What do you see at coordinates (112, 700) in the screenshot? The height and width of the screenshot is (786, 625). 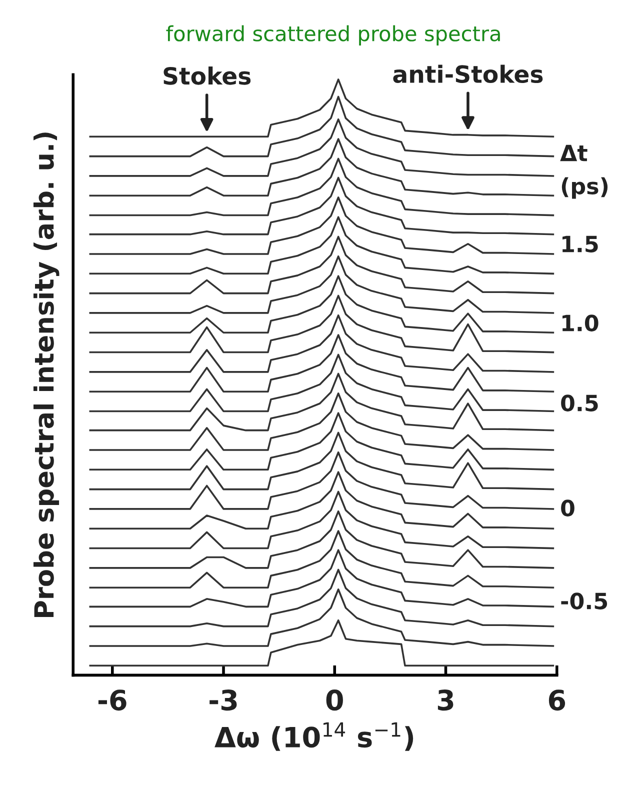 I see `x-tick-label: -6` at bounding box center [112, 700].